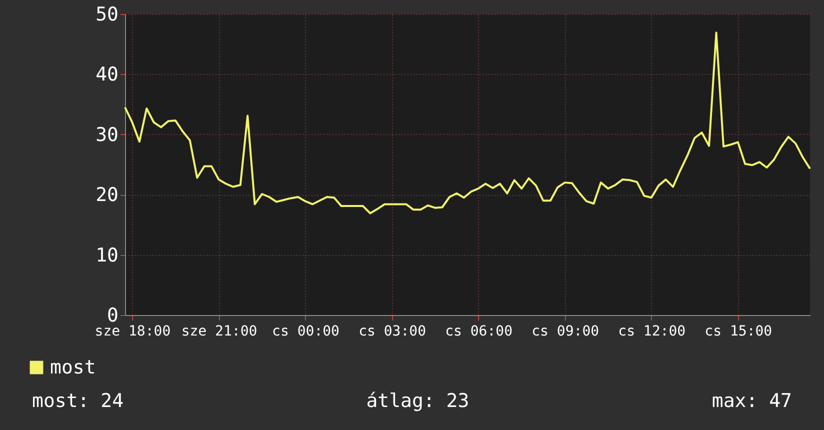 The width and height of the screenshot is (824, 430). Describe the element at coordinates (132, 332) in the screenshot. I see `x-tick-label: sze 18:00` at that location.